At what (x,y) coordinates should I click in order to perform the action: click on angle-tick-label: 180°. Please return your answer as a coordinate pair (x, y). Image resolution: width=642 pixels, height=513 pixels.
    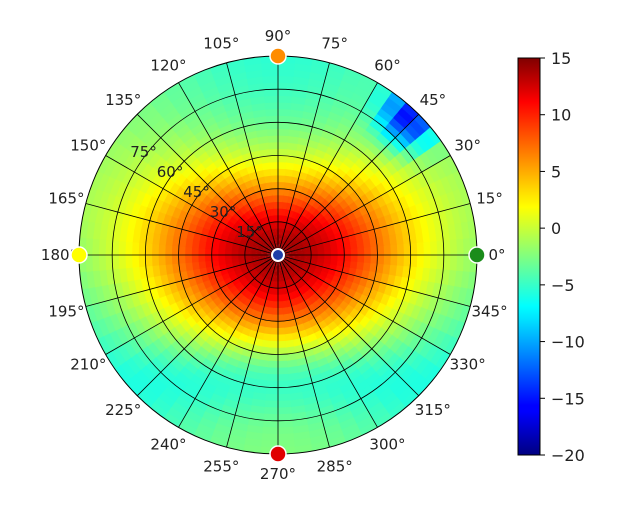
    Looking at the image, I should click on (59, 255).